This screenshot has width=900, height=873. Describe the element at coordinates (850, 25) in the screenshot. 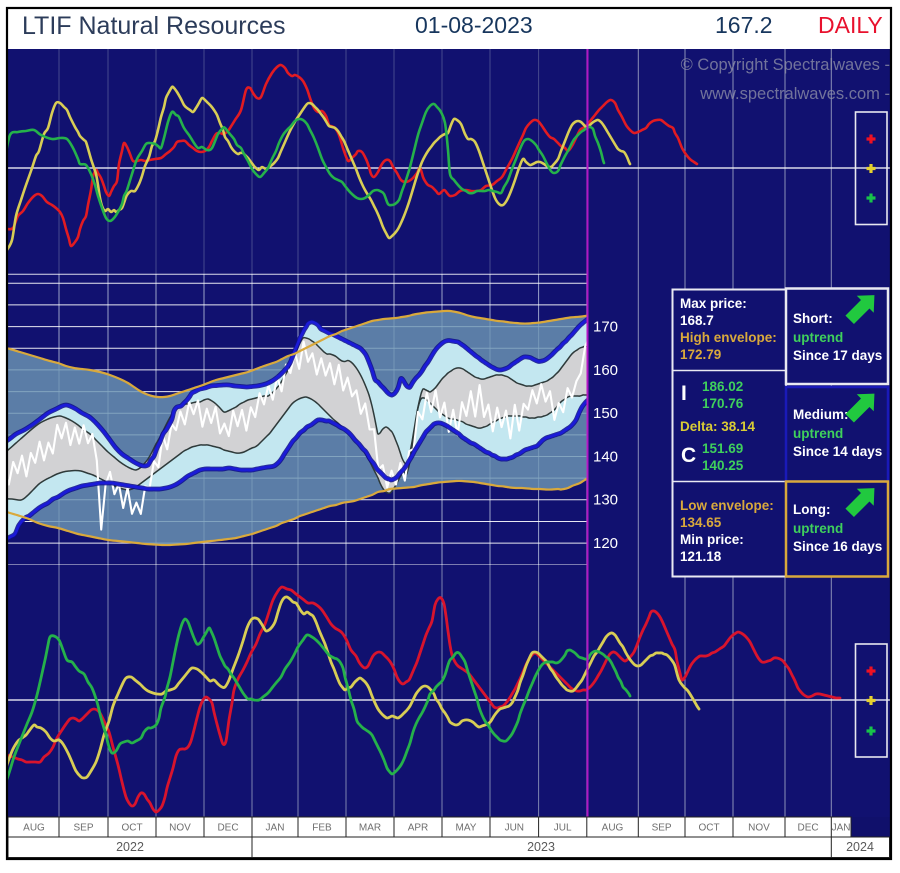

I see `svg-text: DAILY` at that location.